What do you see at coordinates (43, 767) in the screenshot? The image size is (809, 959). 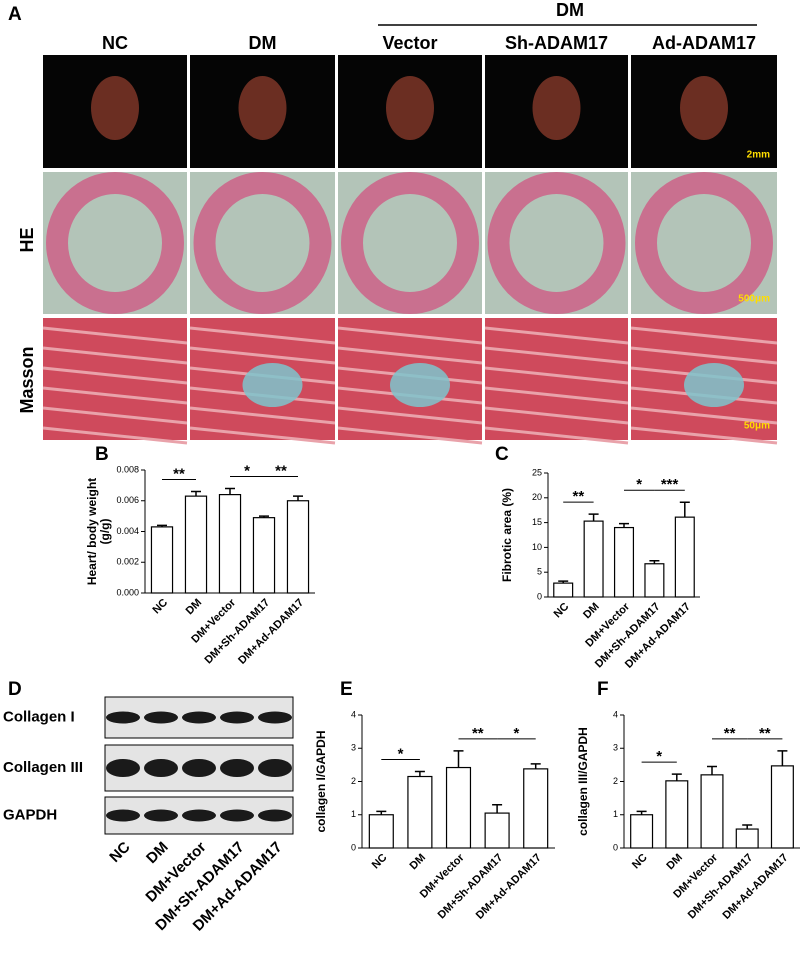 I see `band-label: Collagen III` at bounding box center [43, 767].